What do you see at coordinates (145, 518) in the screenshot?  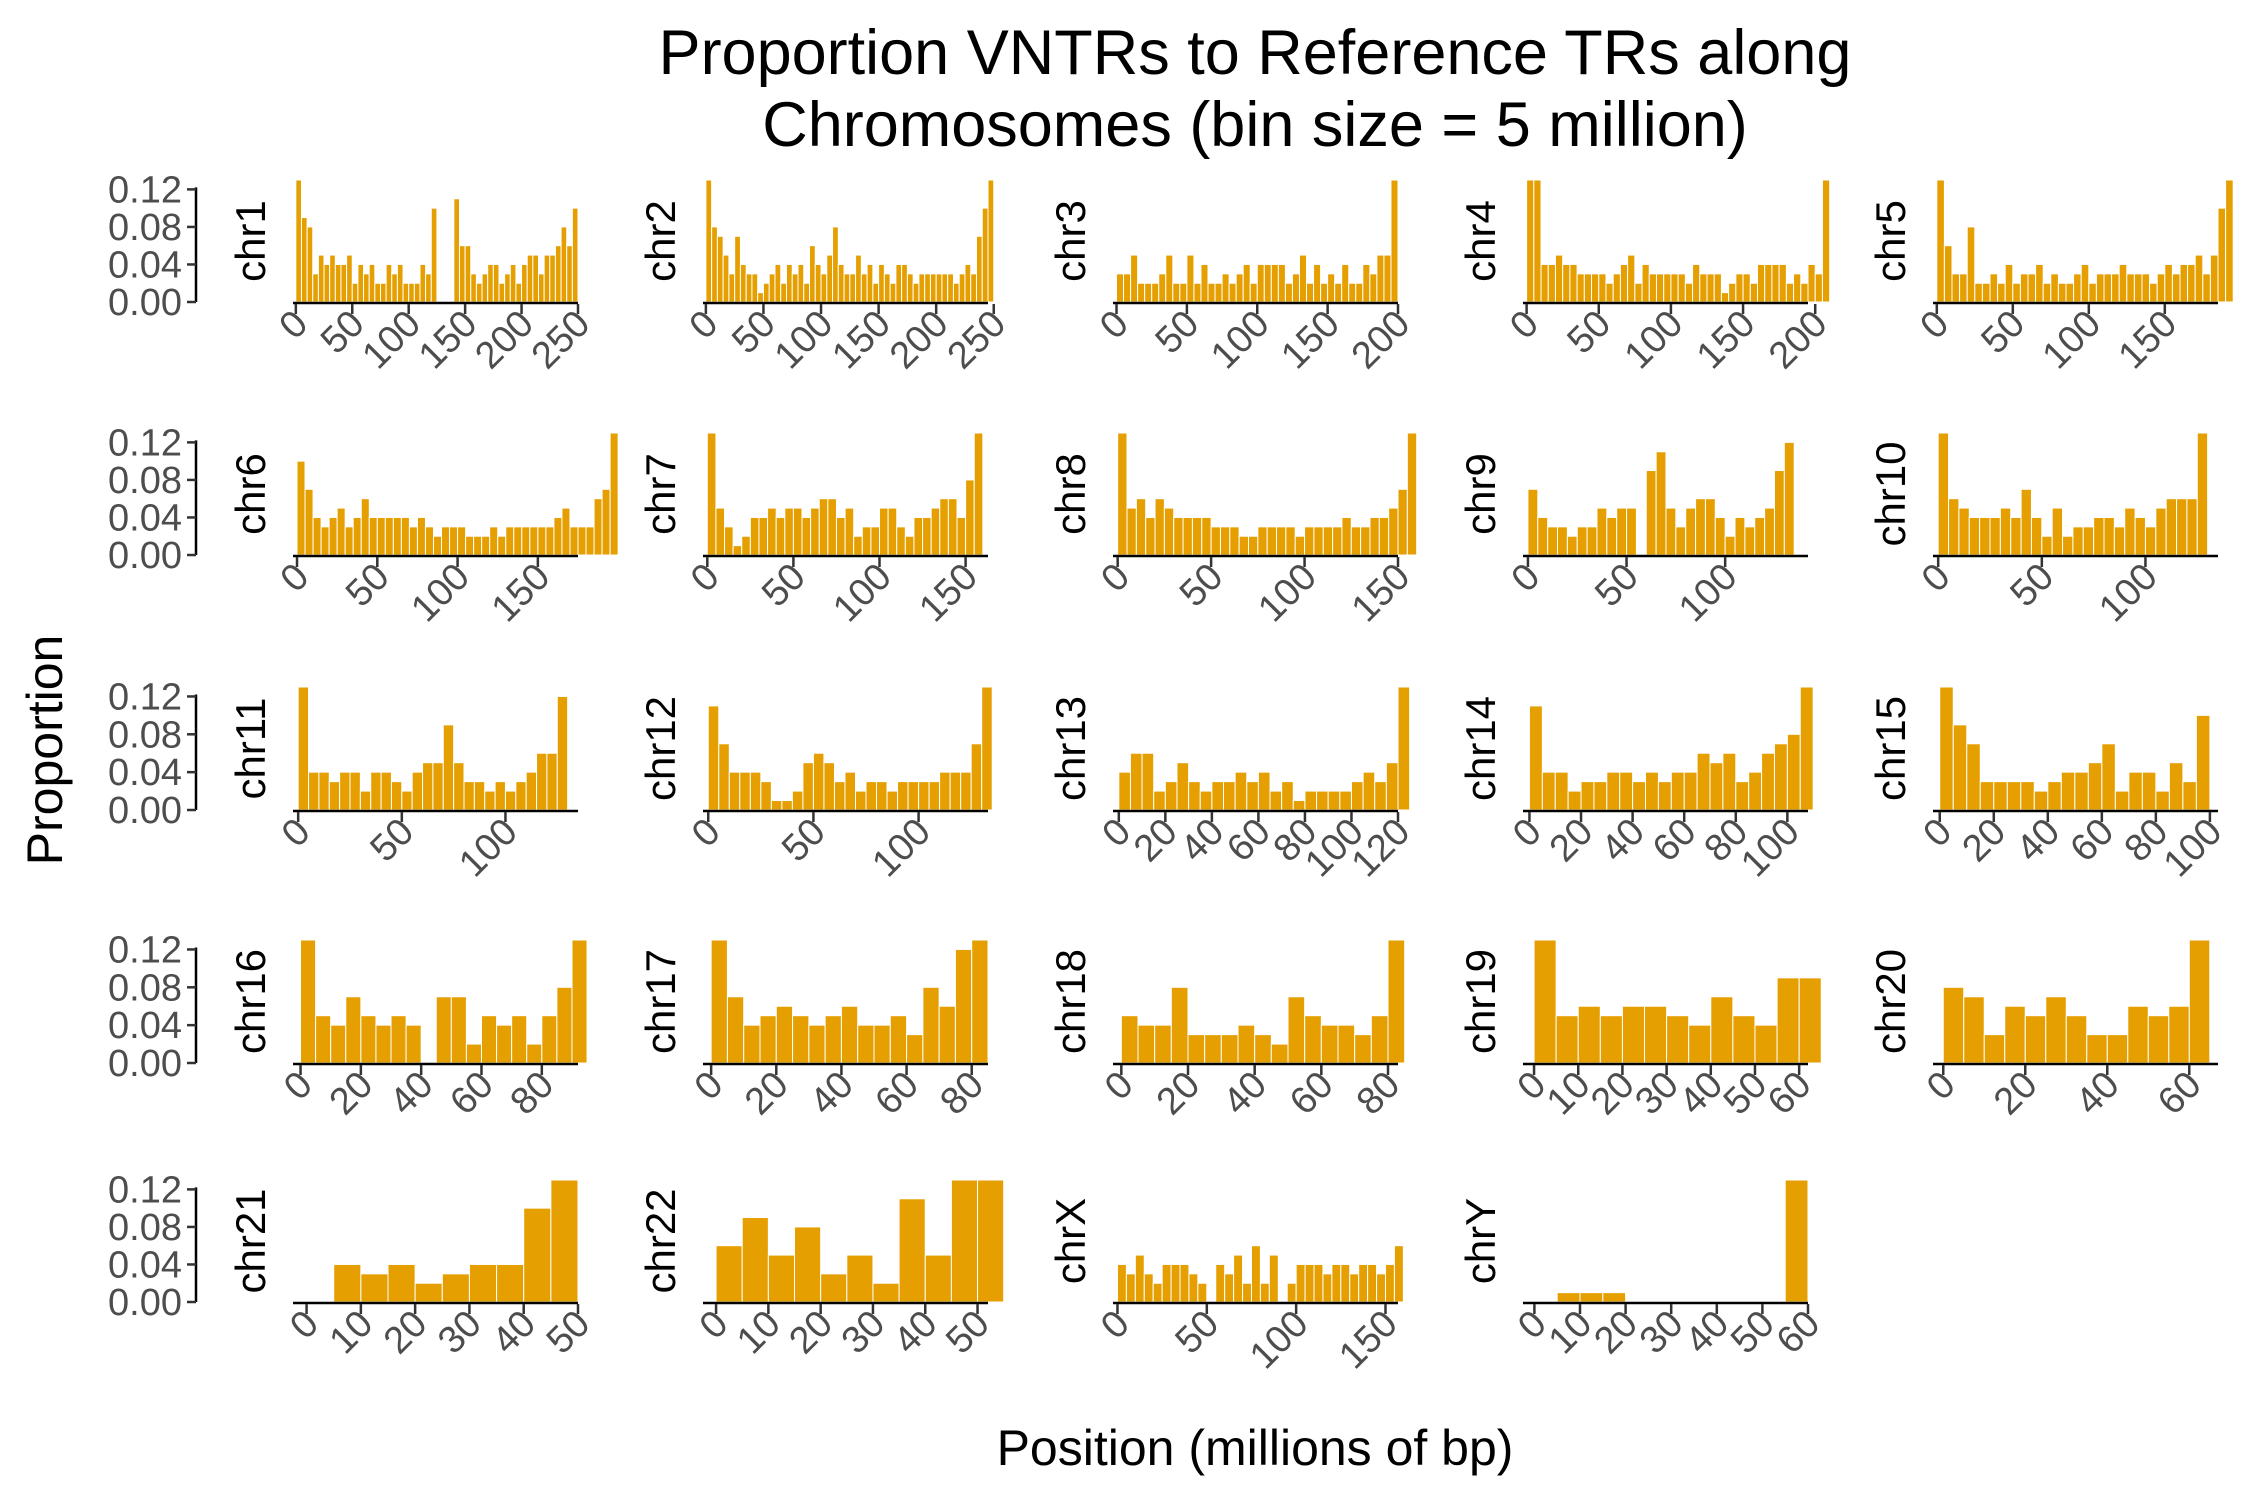 I see `y-tick-label-chr6-1: 0.04` at bounding box center [145, 518].